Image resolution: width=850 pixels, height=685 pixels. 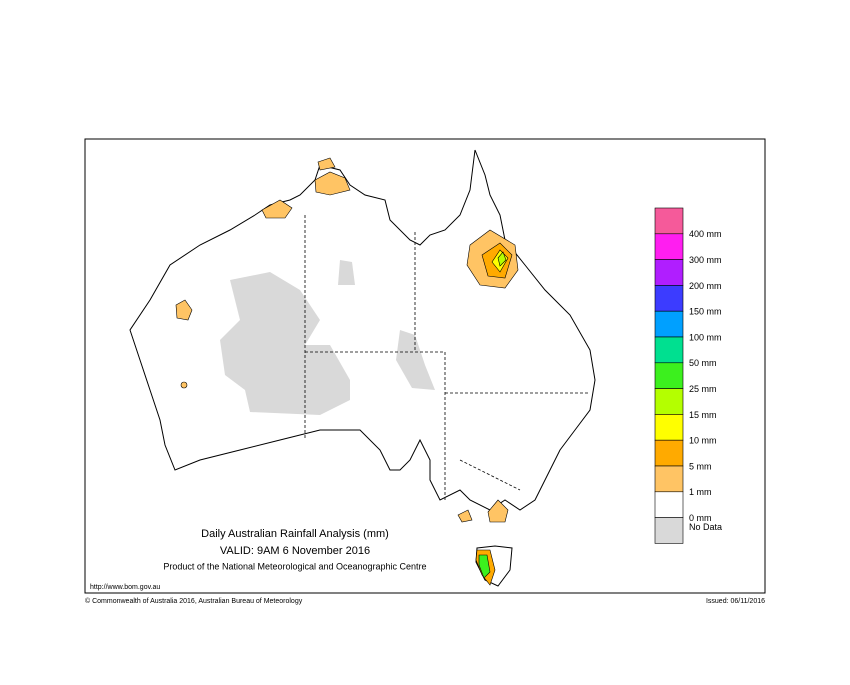 I want to click on legend-label: 300 mm, so click(x=705, y=260).